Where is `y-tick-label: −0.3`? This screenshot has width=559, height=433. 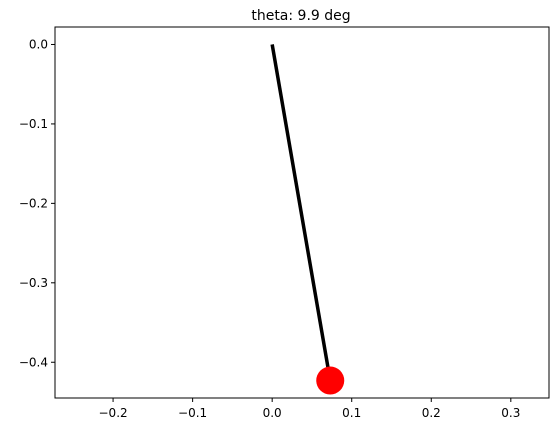 y-tick-label: −0.3 is located at coordinates (33, 283).